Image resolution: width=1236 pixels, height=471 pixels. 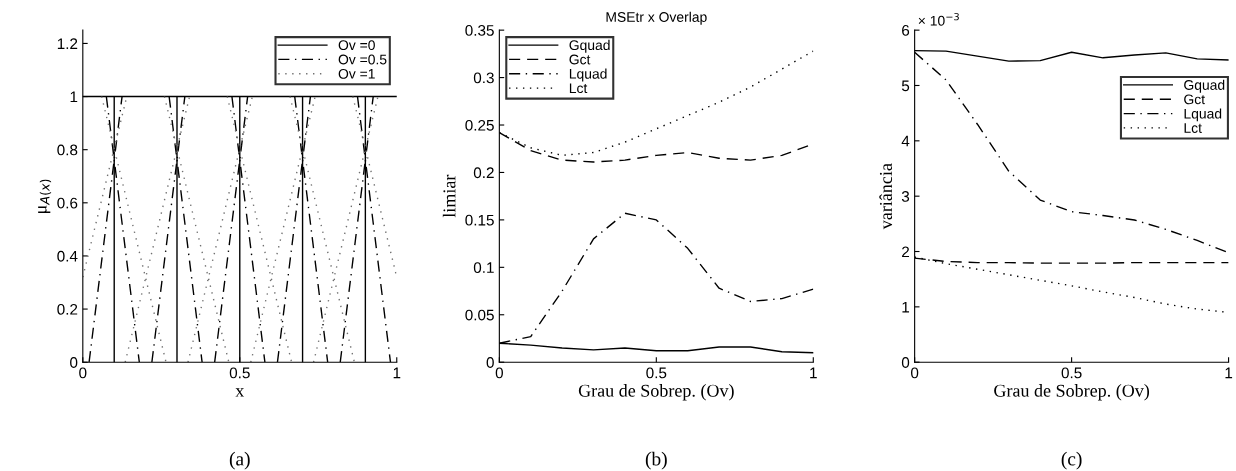 What do you see at coordinates (67, 256) in the screenshot?
I see `y-tick-label: 0.4` at bounding box center [67, 256].